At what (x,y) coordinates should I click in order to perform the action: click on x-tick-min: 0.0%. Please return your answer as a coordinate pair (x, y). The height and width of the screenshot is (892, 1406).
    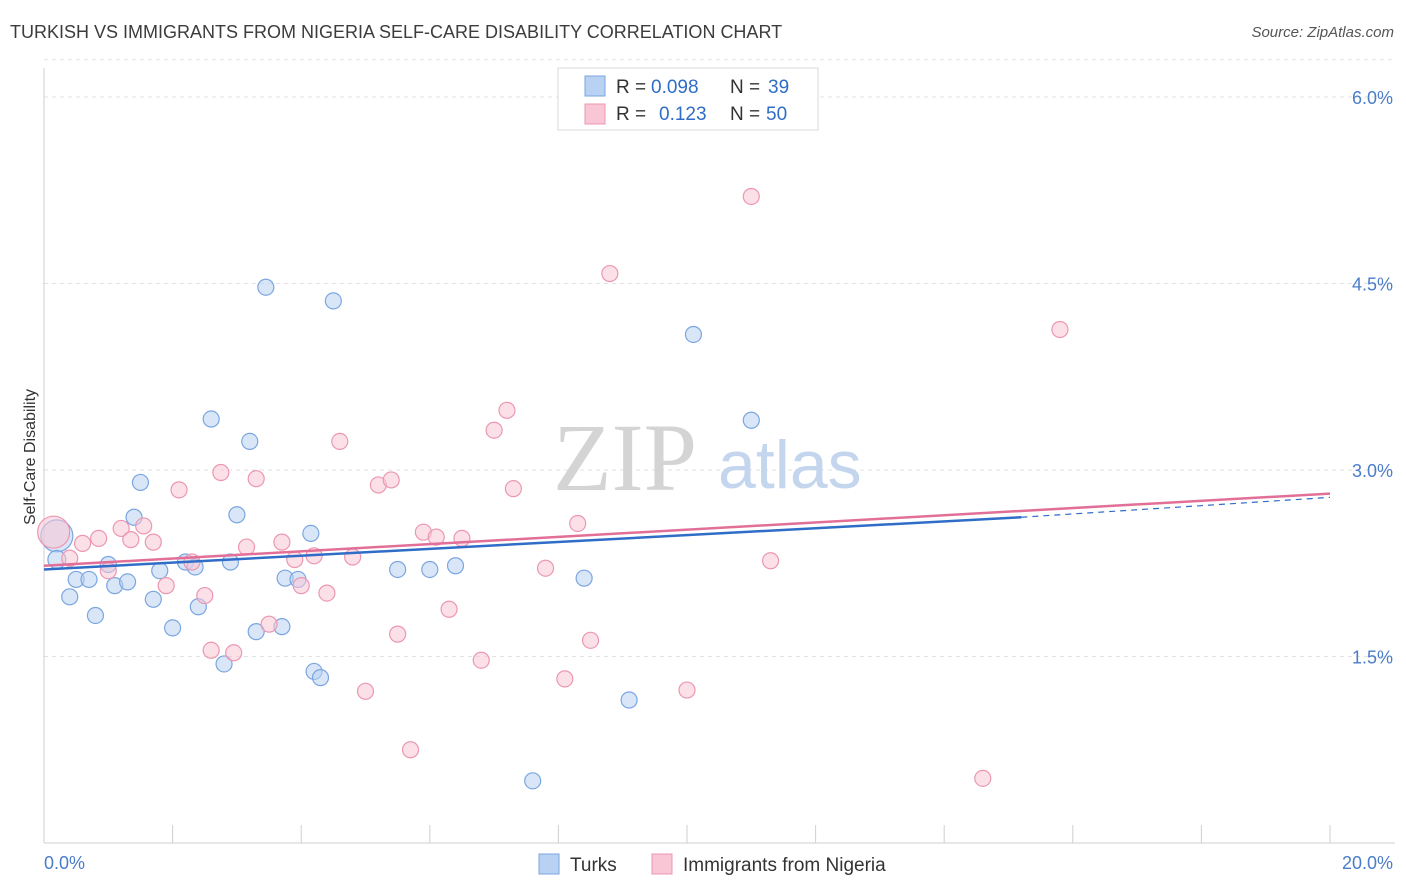
    Looking at the image, I should click on (64, 863).